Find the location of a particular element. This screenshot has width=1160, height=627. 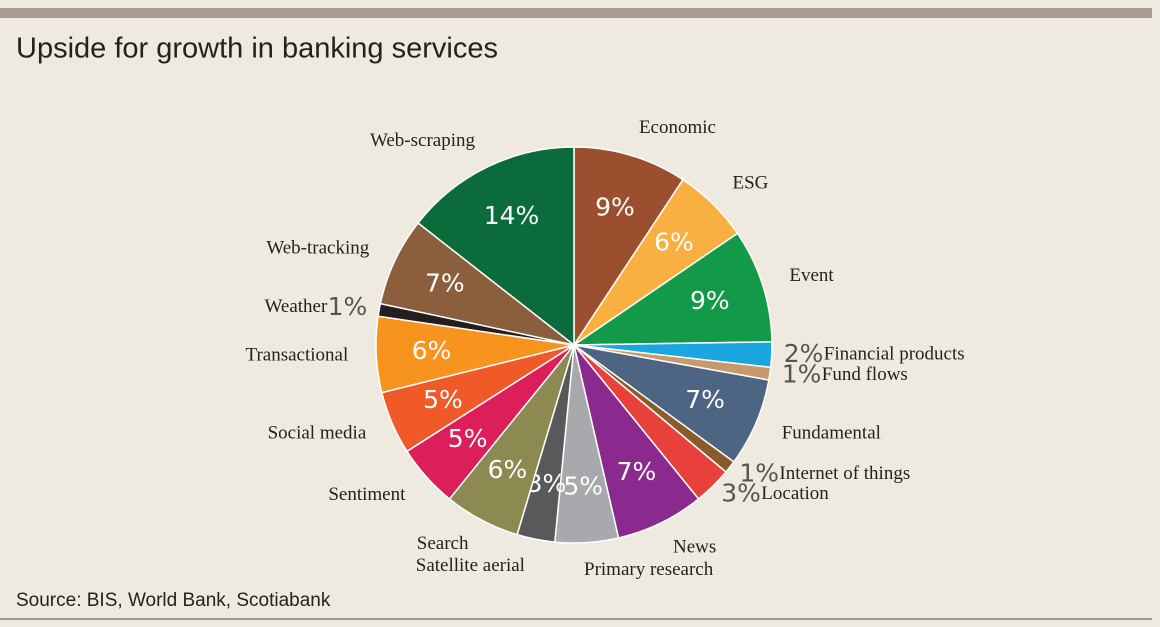

category-label: Financial products is located at coordinates (894, 354).